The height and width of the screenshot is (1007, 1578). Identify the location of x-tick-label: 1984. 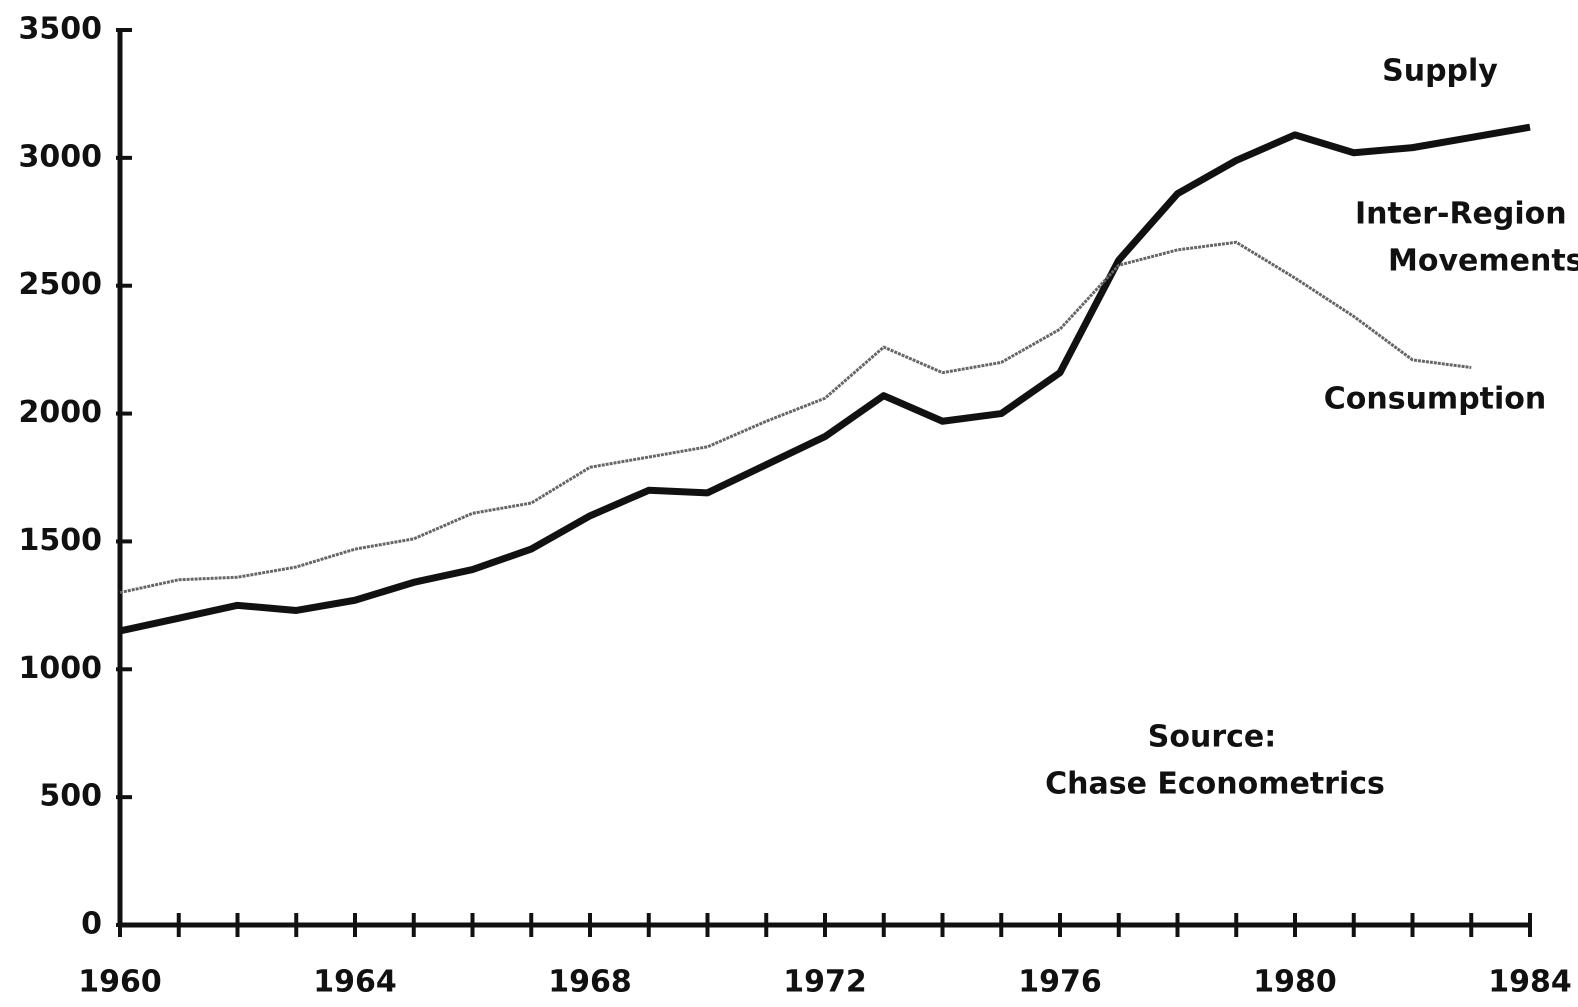
(1530, 982).